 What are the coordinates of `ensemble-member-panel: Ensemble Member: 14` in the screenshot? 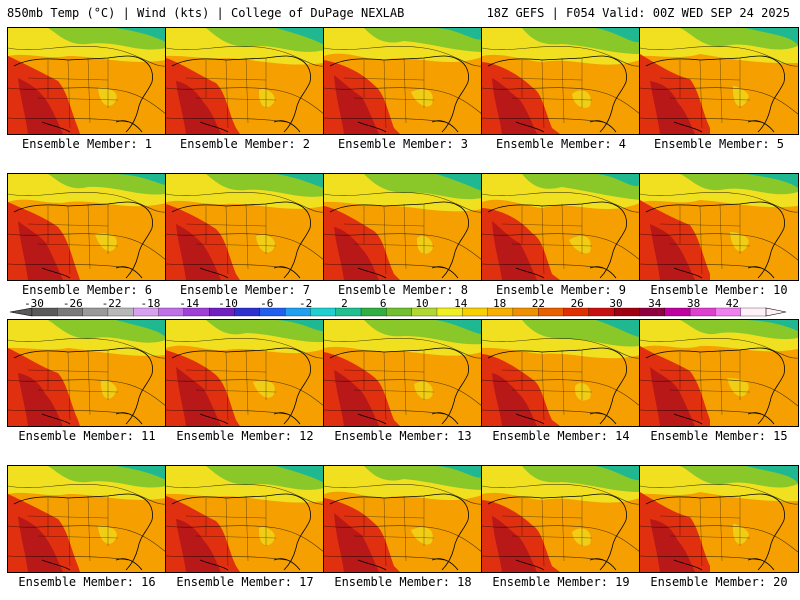 It's located at (561, 381).